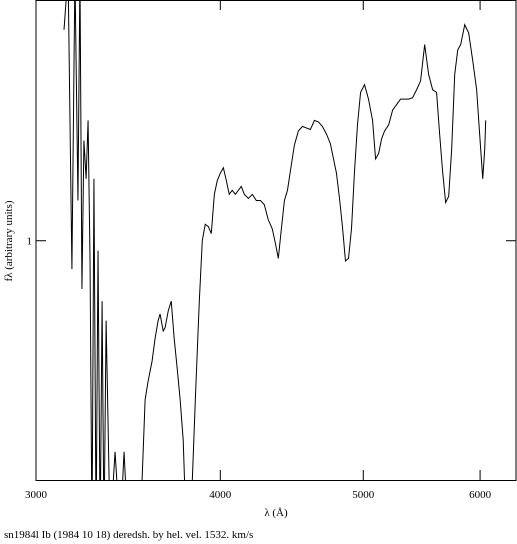  I want to click on y-tick-label: 1, so click(30, 242).